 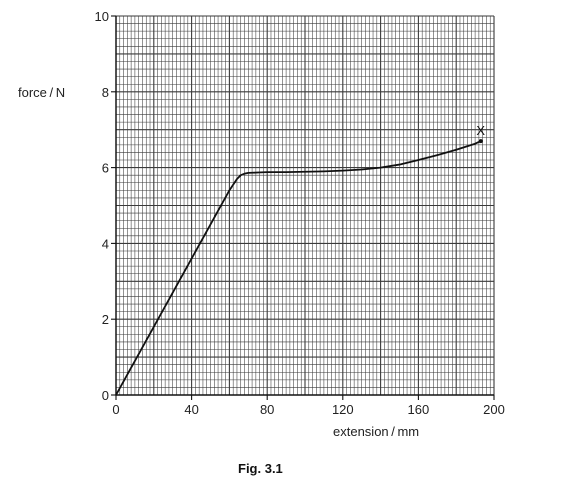 What do you see at coordinates (267, 409) in the screenshot?
I see `x-tick-label: 80` at bounding box center [267, 409].